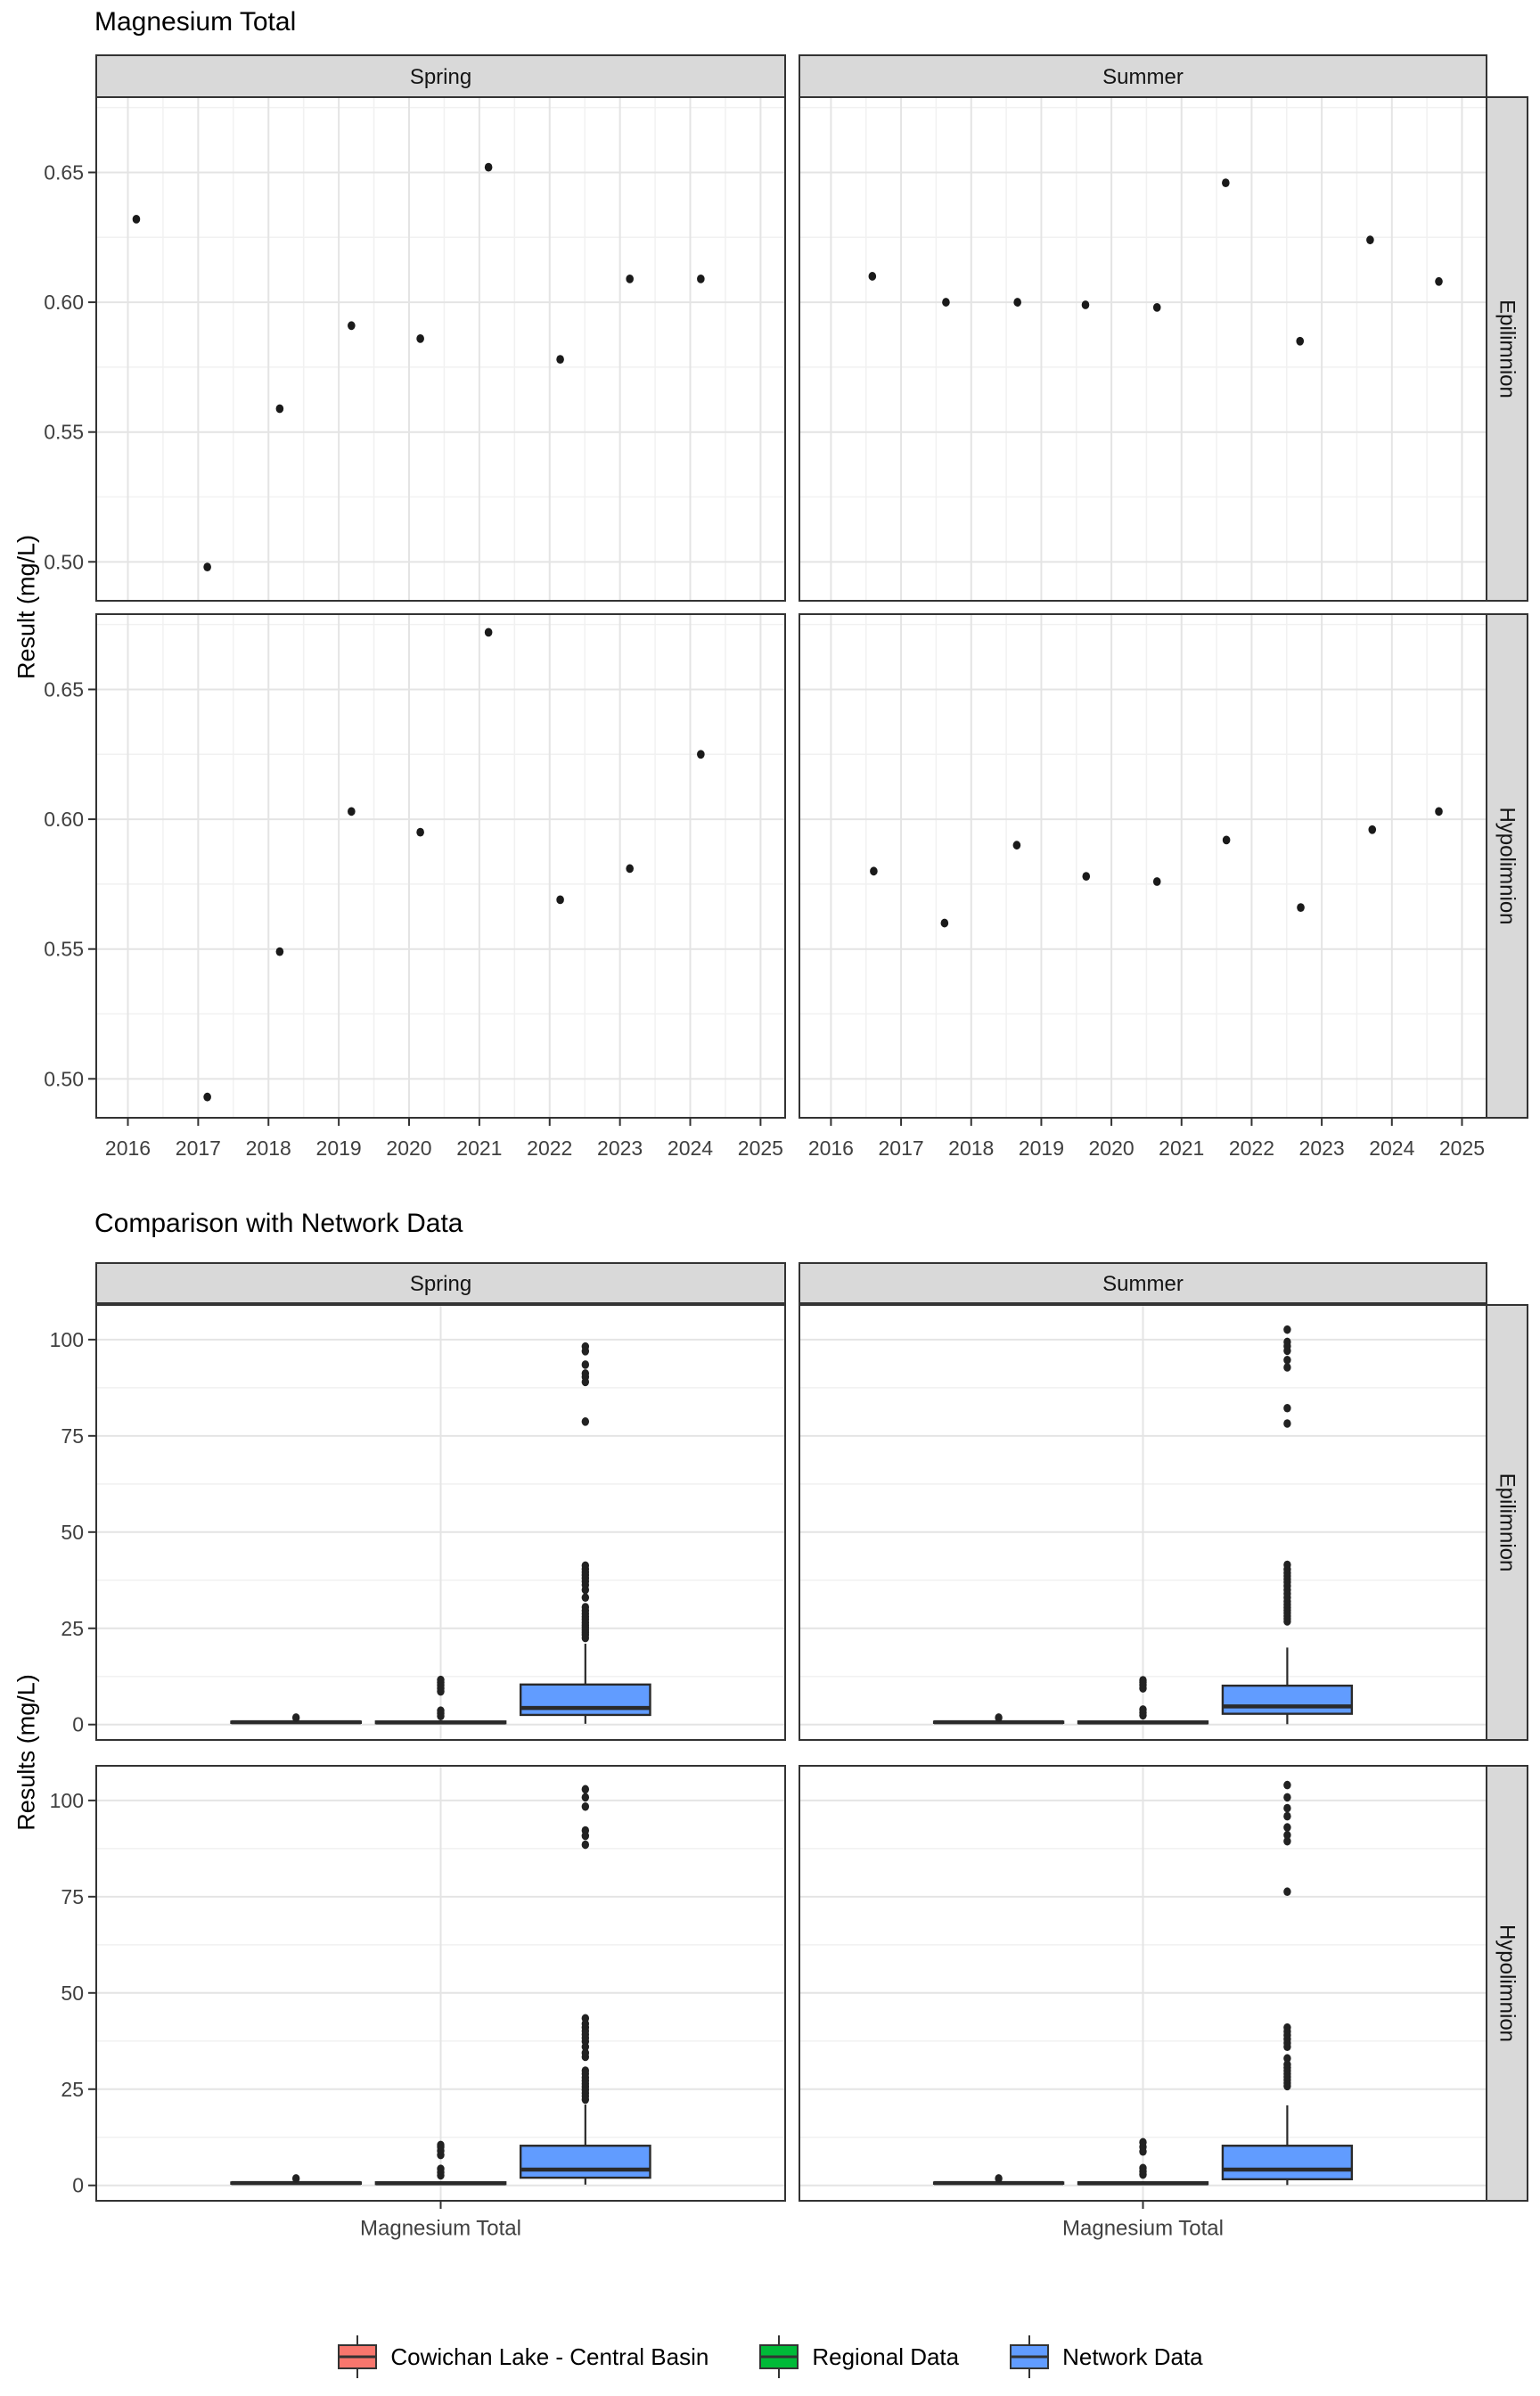 The height and width of the screenshot is (2396, 1540). What do you see at coordinates (1507, 1522) in the screenshot?
I see `facet-strip-label: Epilimnion` at bounding box center [1507, 1522].